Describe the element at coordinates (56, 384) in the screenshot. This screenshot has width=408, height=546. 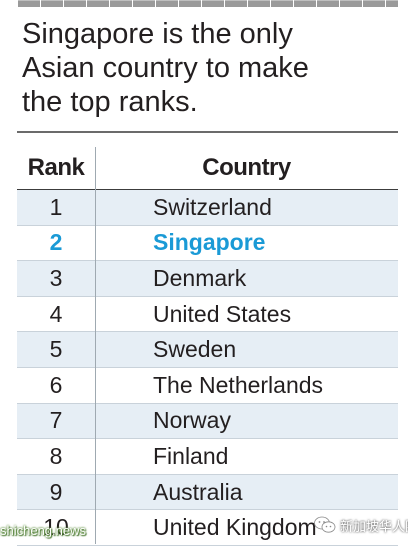
I see `rank-cell: 6` at that location.